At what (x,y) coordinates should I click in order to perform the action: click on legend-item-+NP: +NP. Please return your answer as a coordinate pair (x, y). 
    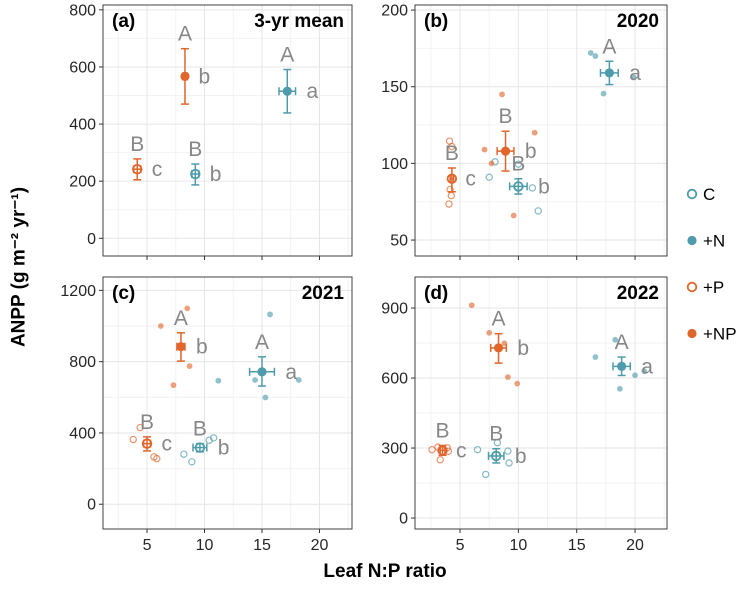
    Looking at the image, I should click on (712, 334).